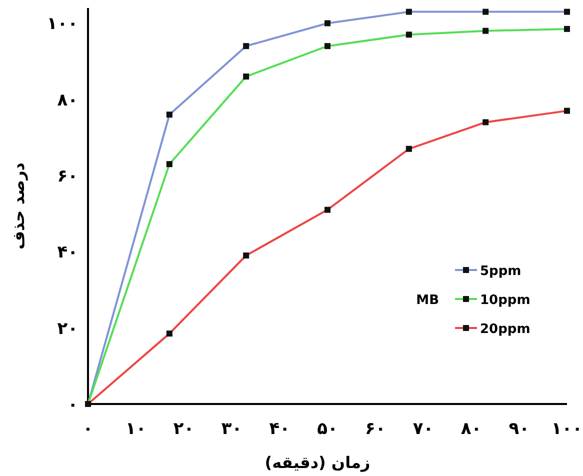 This screenshot has width=583, height=476. I want to click on x-axis-title: زمان (دقیقه), so click(317, 462).